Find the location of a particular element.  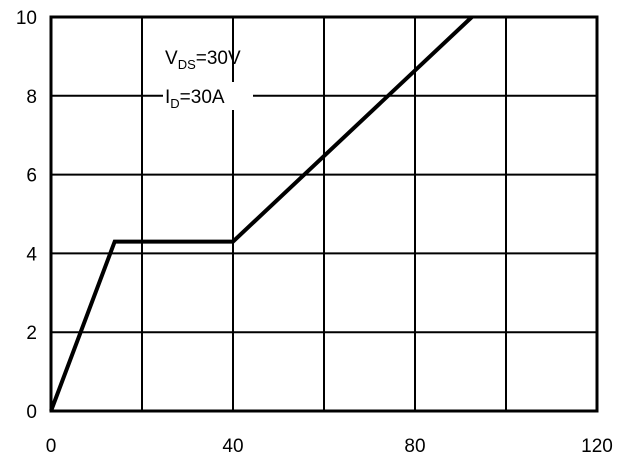

y-tick-label-4: 8 is located at coordinates (31, 97).